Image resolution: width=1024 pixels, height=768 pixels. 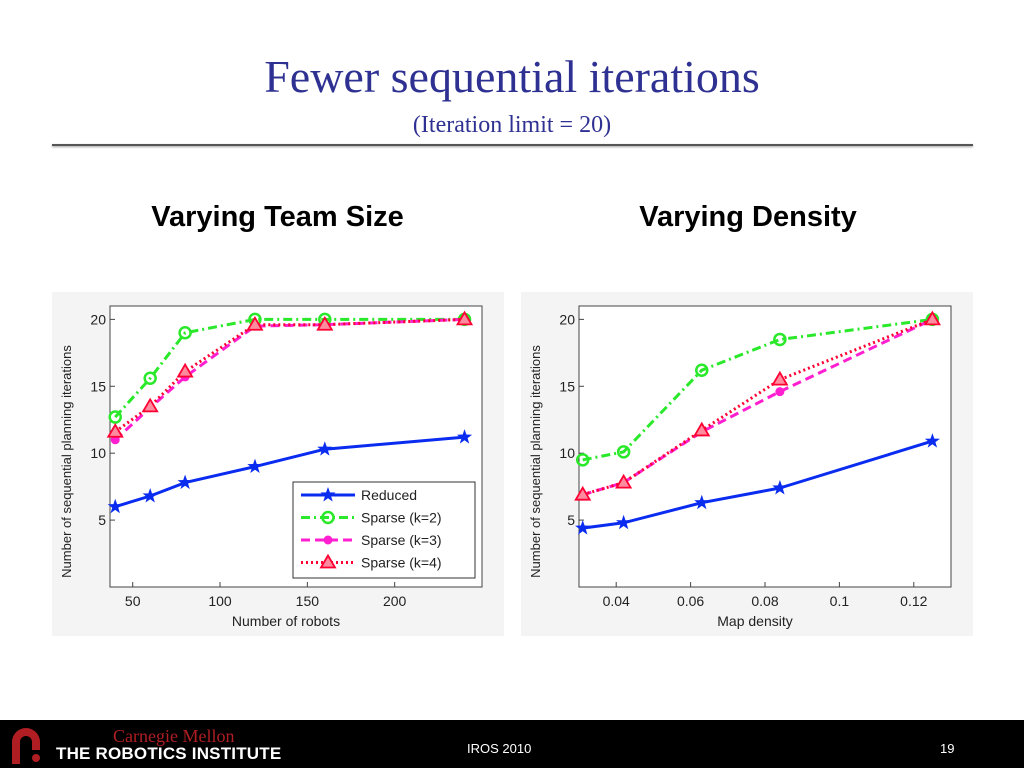 I want to click on event-label: IROS 2010, so click(x=499, y=748).